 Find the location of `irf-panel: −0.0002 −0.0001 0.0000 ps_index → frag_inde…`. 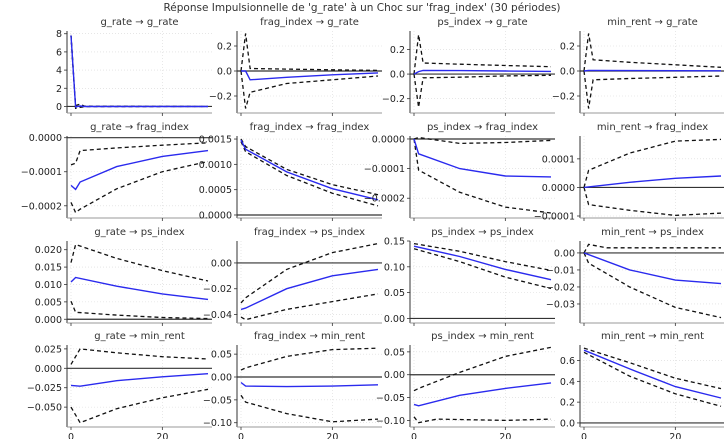

irf-panel: −0.0002 −0.0001 0.0000 ps_index → frag_inde… is located at coordinates (459, 171).